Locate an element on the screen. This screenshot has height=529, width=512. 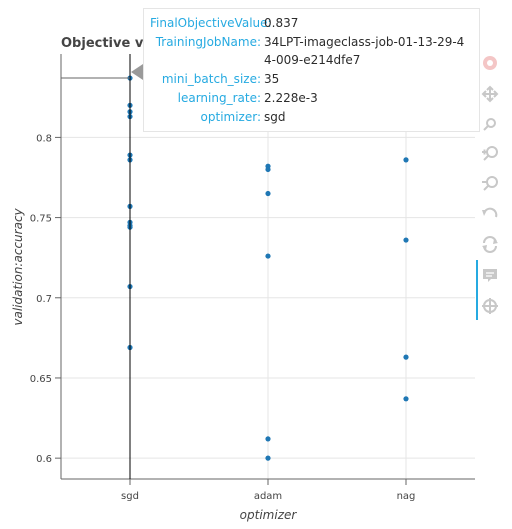
y-axis-label: validation:accuracy is located at coordinates (18, 266).